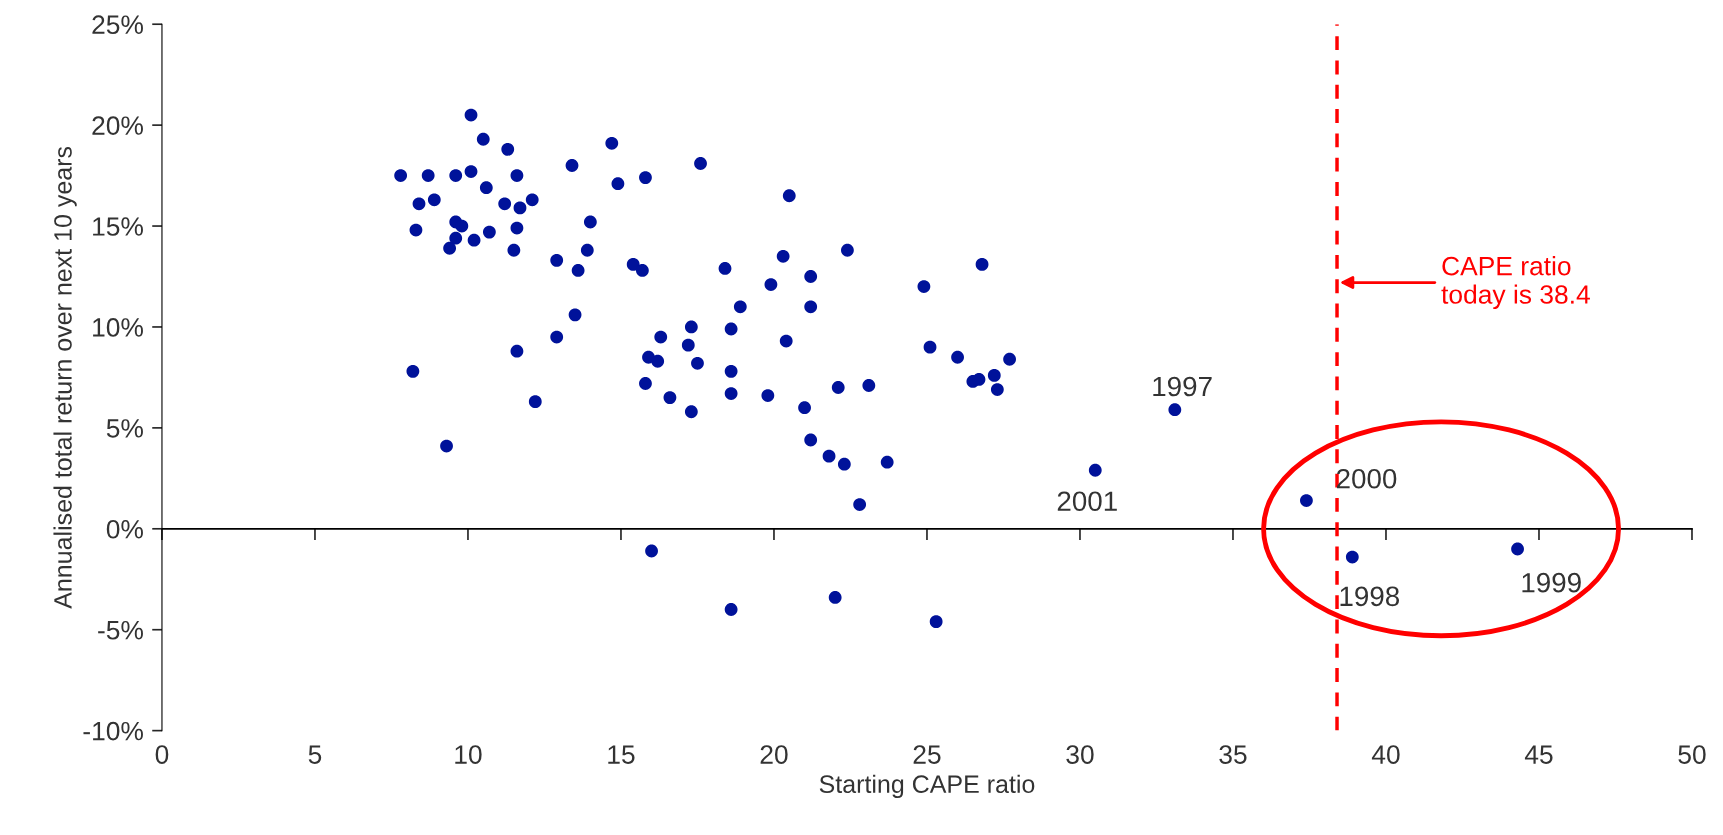 The height and width of the screenshot is (835, 1723). Describe the element at coordinates (1385, 754) in the screenshot. I see `x-tick-label: 40` at that location.